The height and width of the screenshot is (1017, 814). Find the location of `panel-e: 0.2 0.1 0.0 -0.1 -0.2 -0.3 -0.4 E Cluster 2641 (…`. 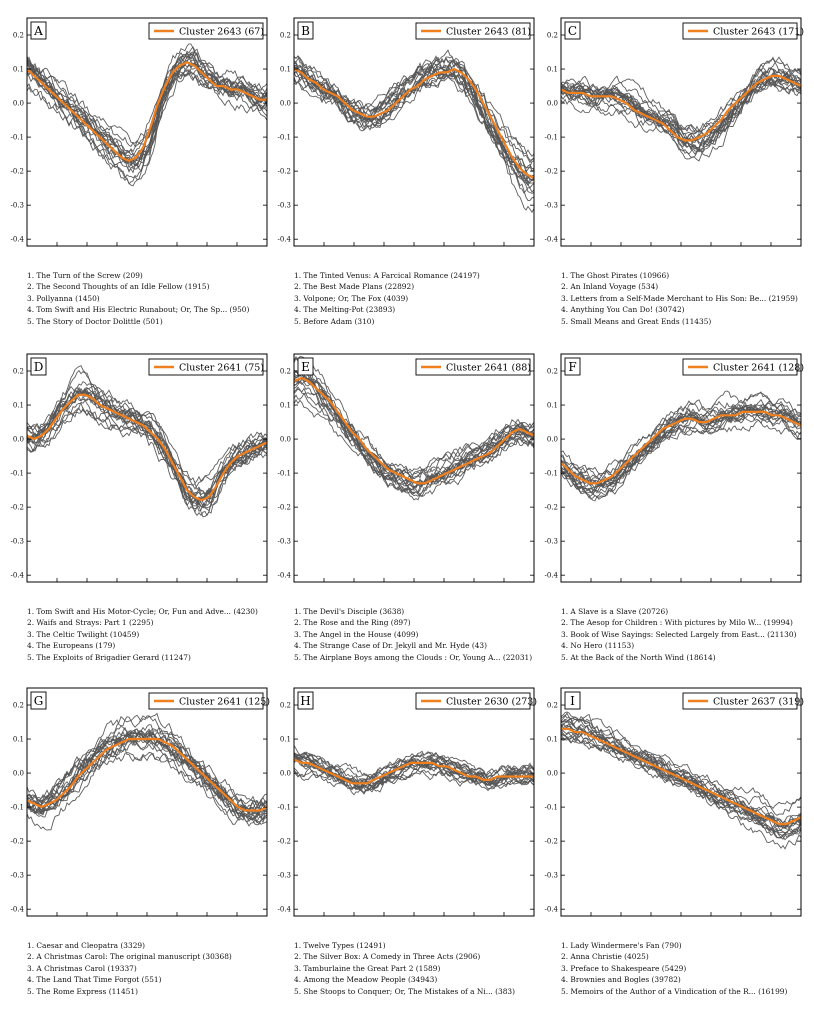

panel-e: 0.2 0.1 0.0 -0.1 -0.2 -0.3 -0.4 E Cluster 2641 (… is located at coordinates (402, 518).